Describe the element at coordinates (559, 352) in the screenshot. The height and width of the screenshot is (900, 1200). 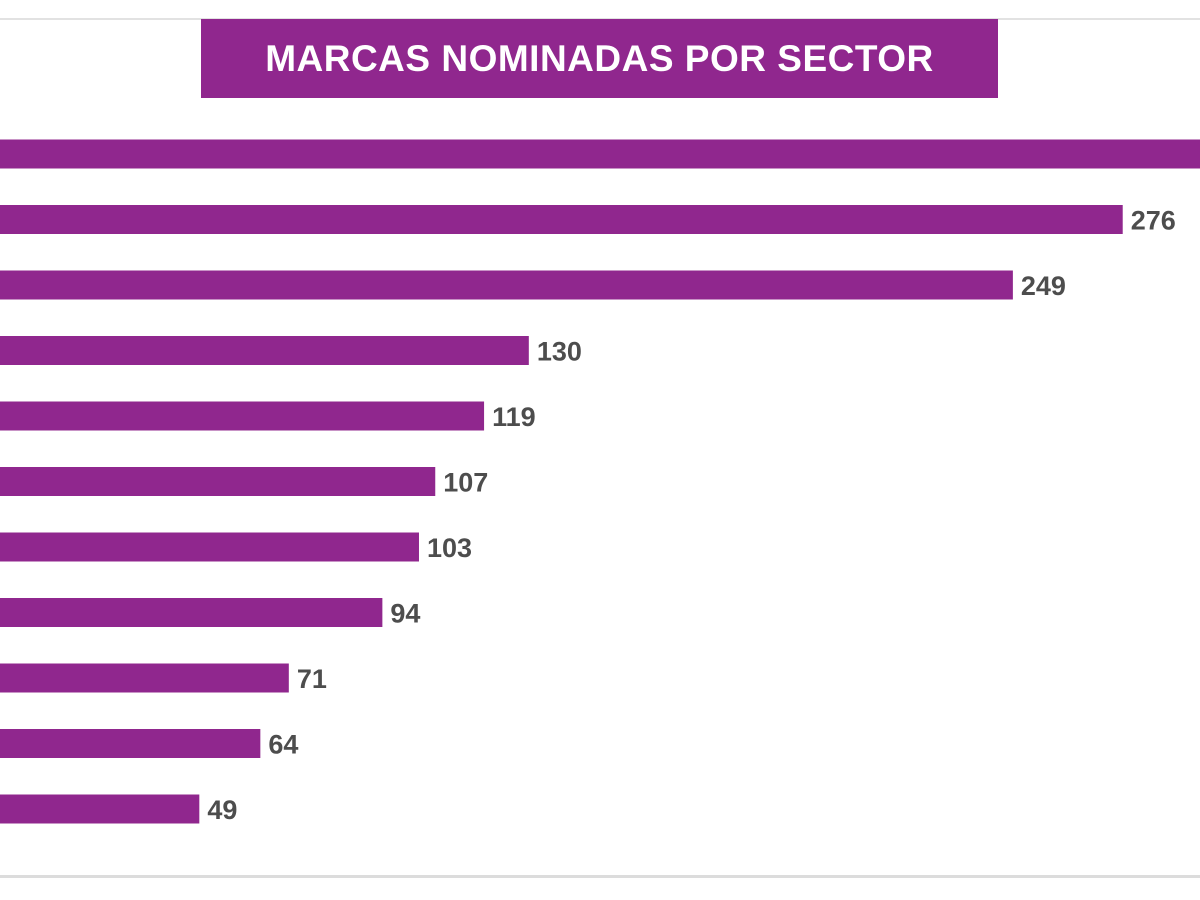
I see `bar-value-label-4: 130` at that location.